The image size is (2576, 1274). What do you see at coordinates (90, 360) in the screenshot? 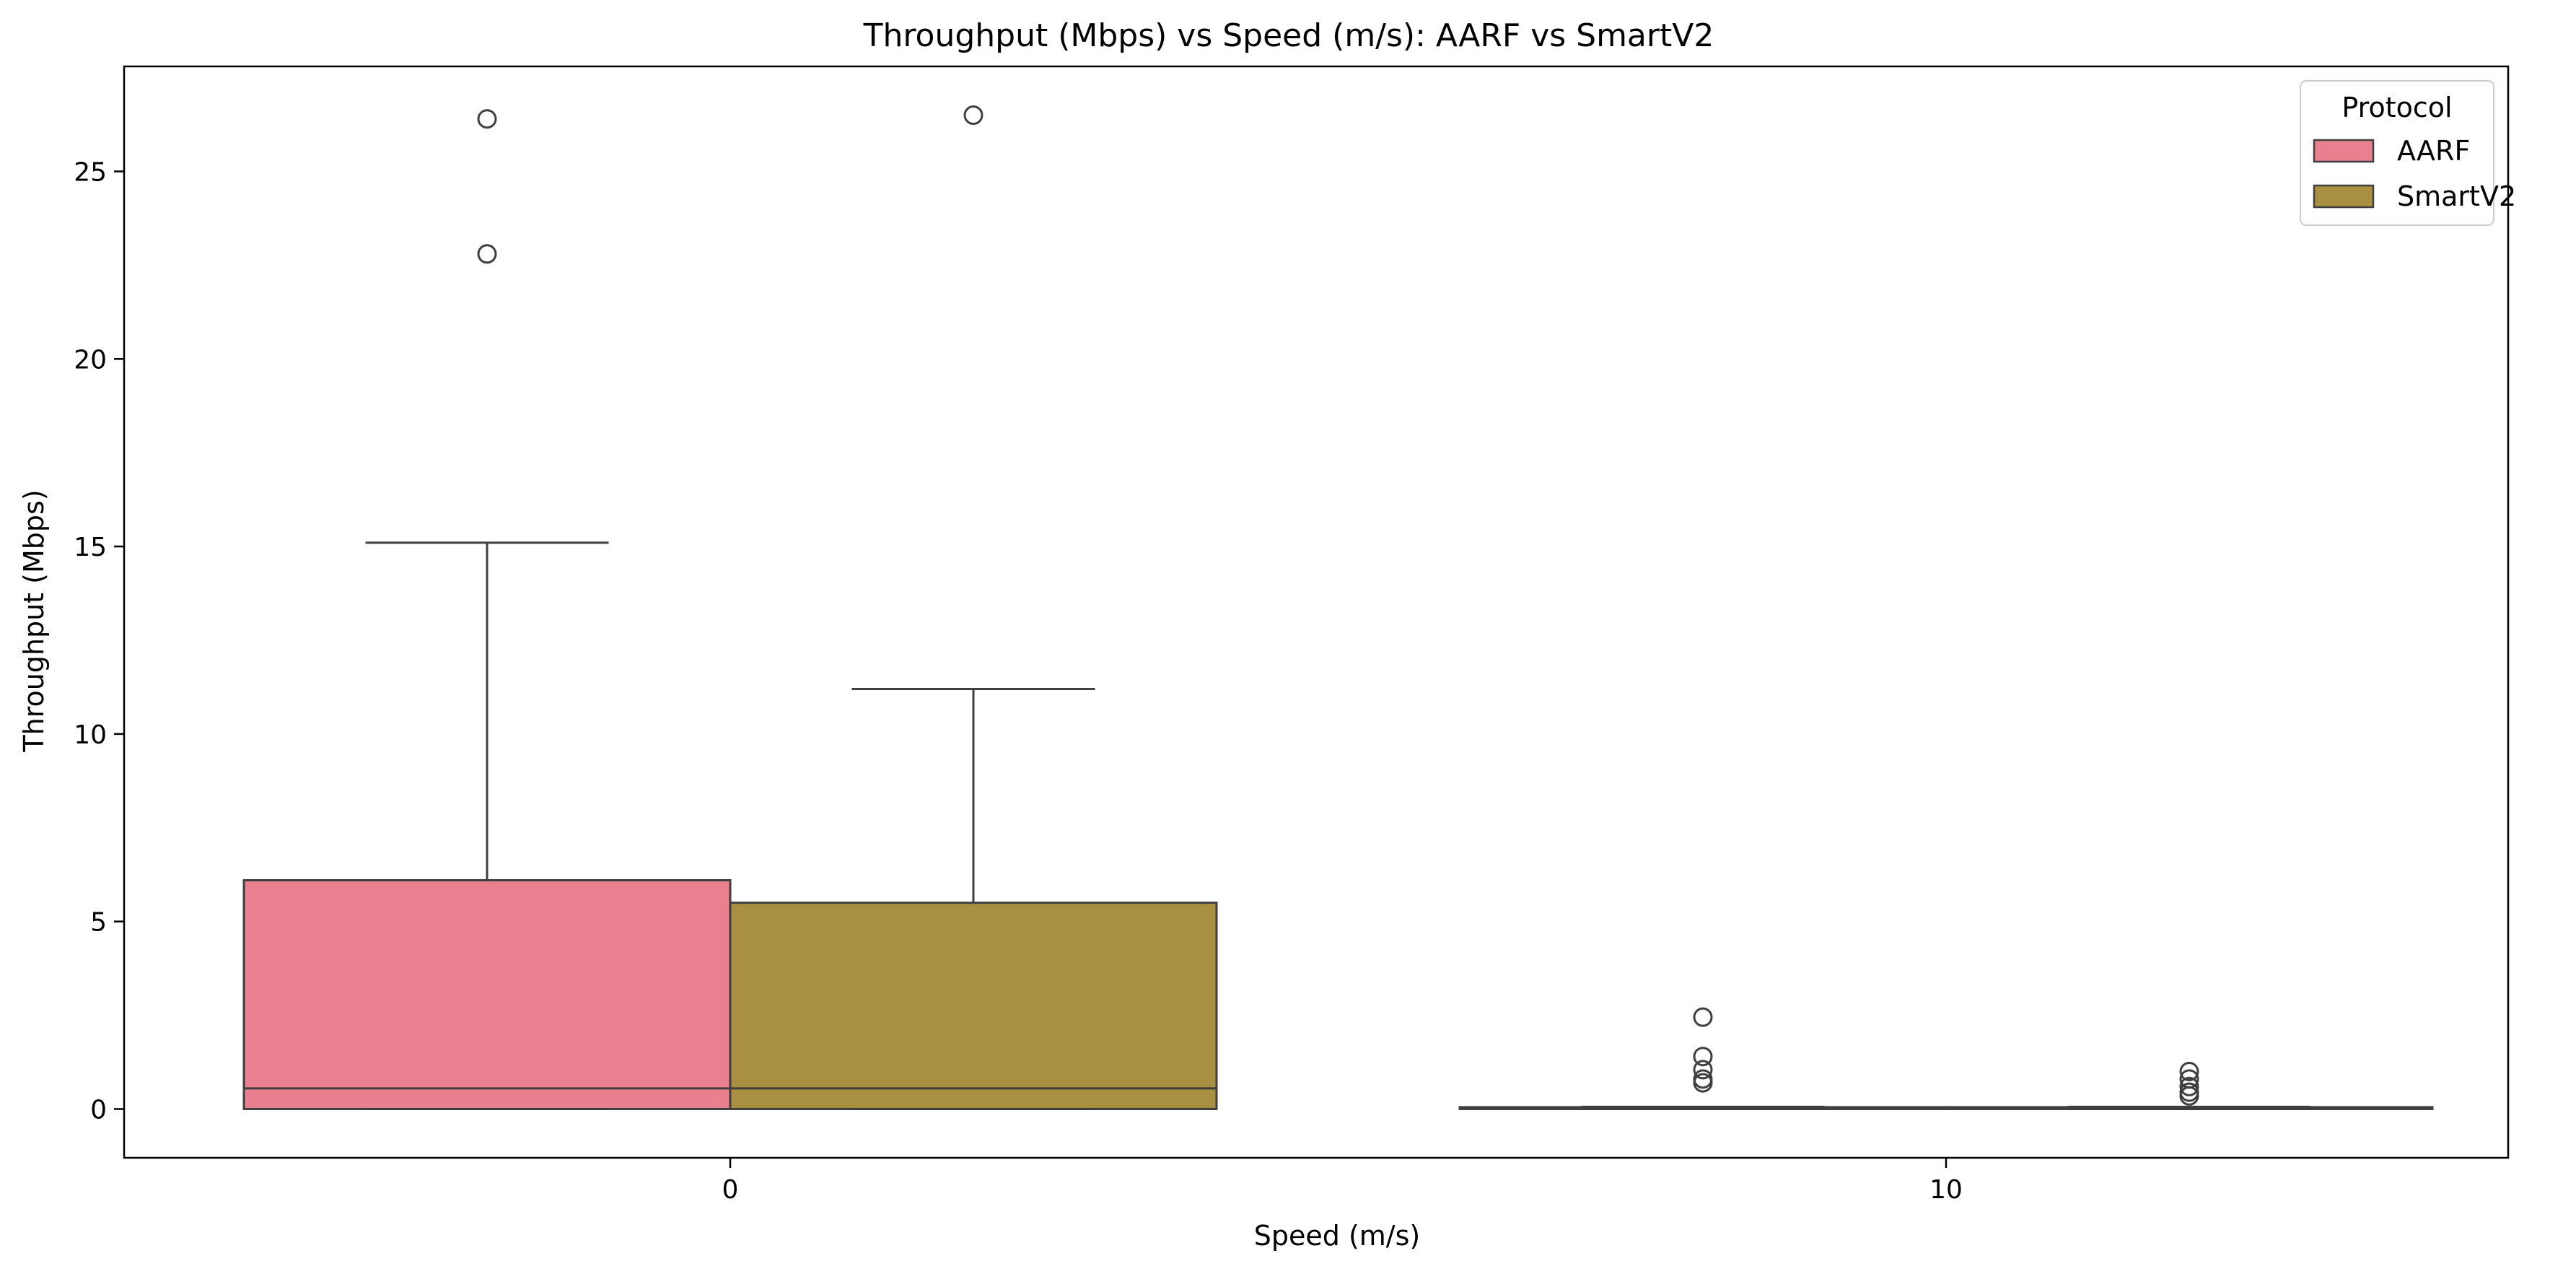
I see `y-tick-label-20: 20` at bounding box center [90, 360].